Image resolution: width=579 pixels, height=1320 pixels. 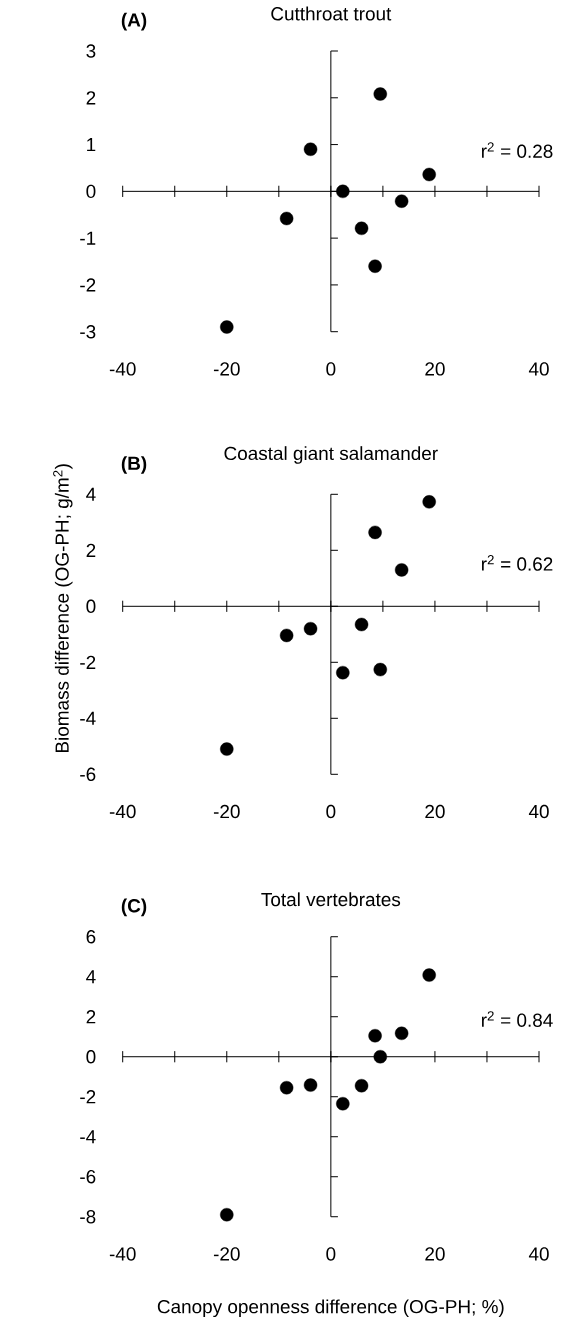 What do you see at coordinates (517, 150) in the screenshot?
I see `annotation: r$^{2}$ = 0.28` at bounding box center [517, 150].